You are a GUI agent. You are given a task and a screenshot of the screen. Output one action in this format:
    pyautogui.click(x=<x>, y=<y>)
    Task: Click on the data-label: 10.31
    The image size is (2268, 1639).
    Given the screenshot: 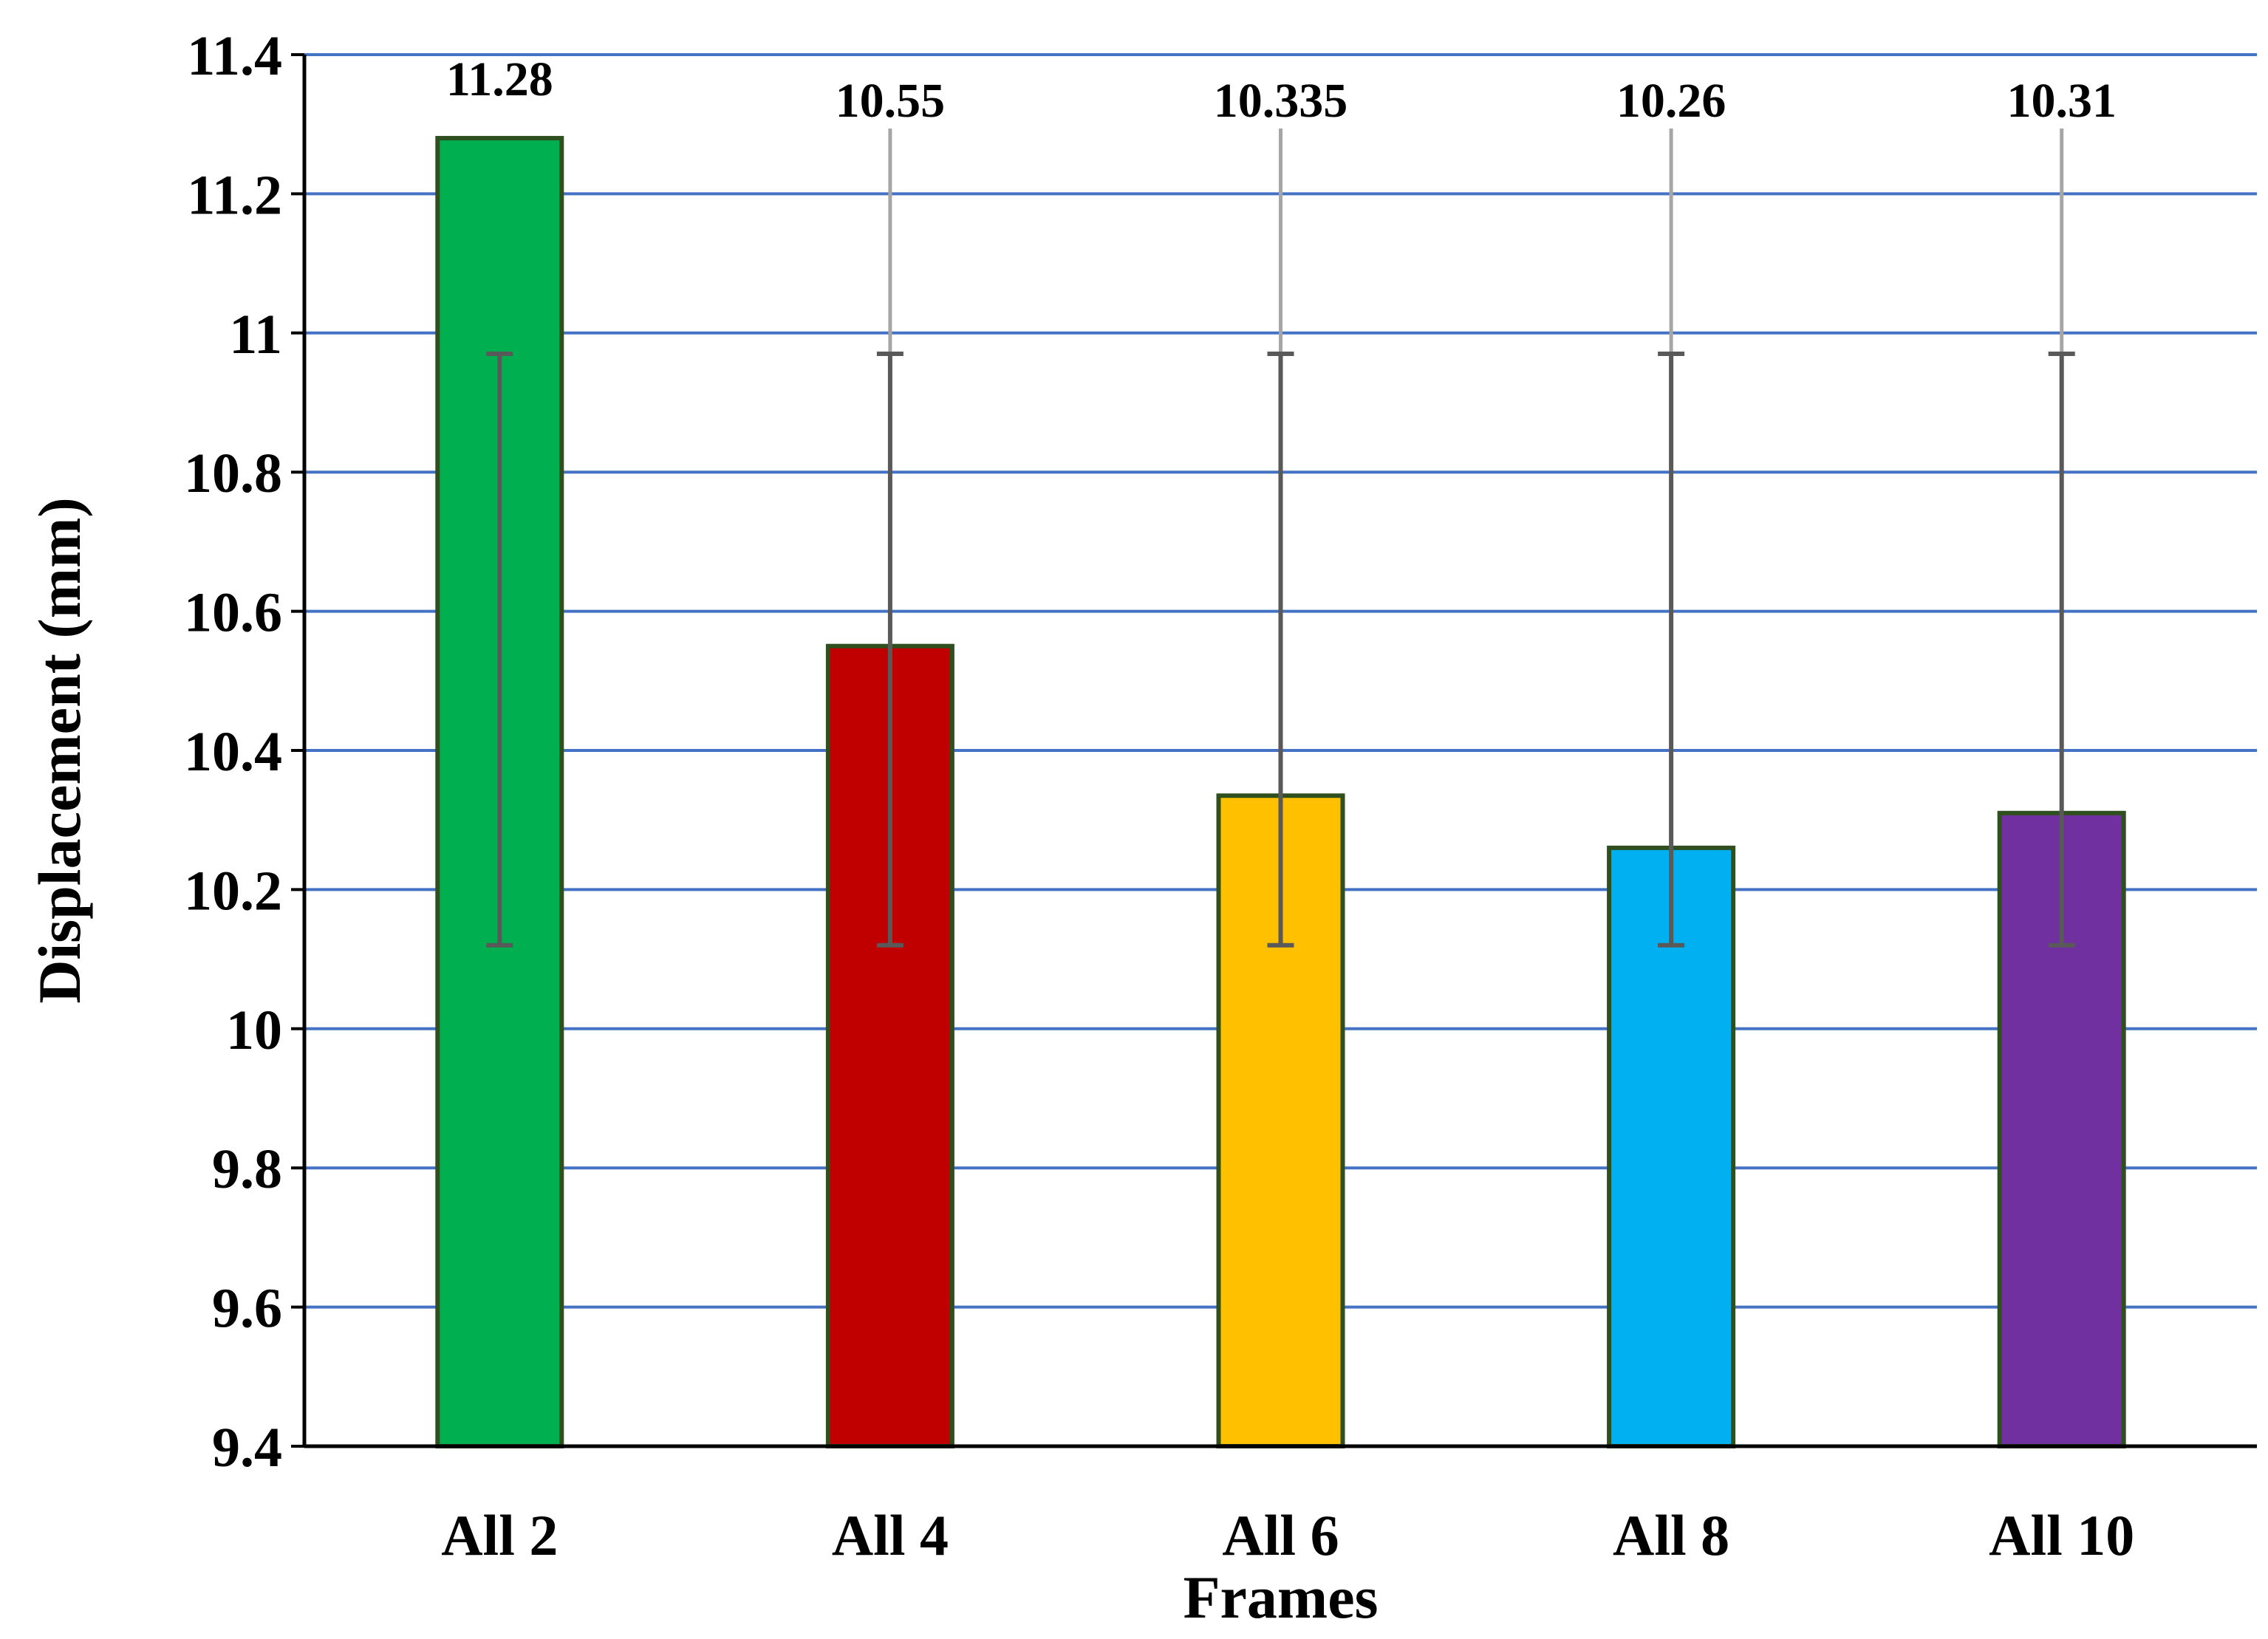 What is the action you would take?
    pyautogui.click(x=2061, y=101)
    